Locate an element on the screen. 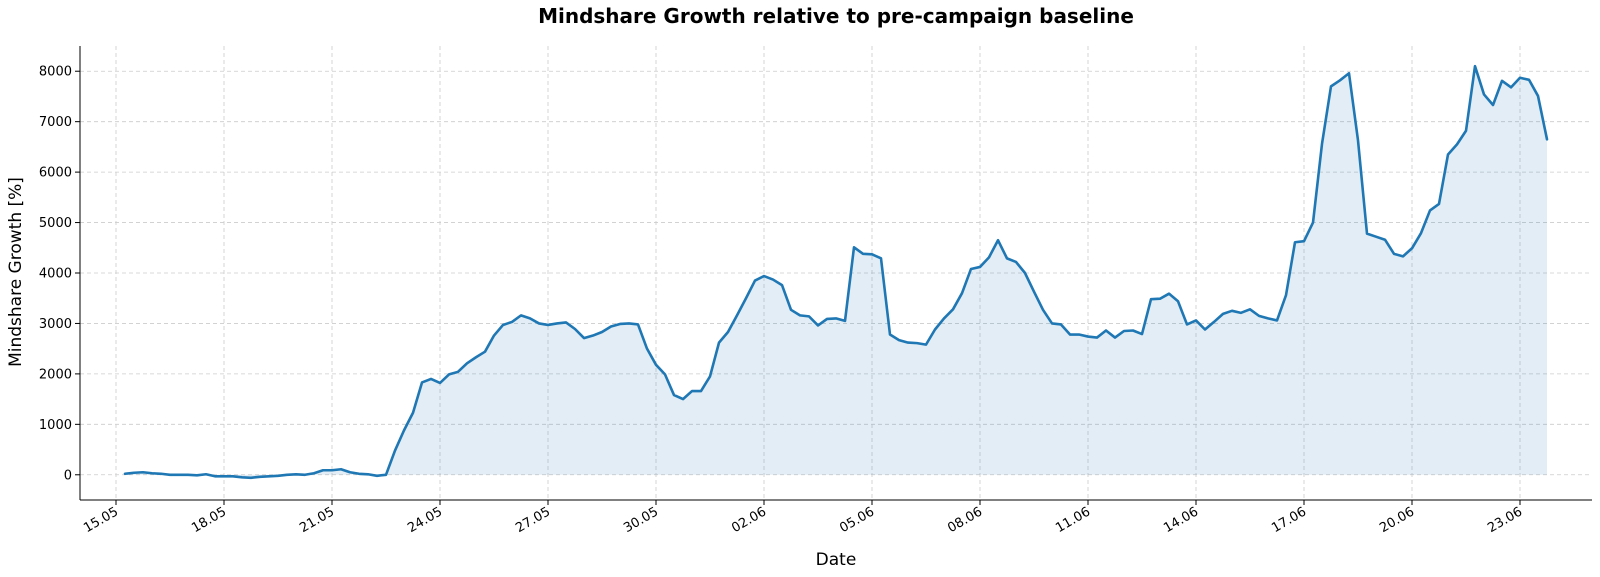 The image size is (1600, 577). y-tick-label: 2000 is located at coordinates (55, 374).